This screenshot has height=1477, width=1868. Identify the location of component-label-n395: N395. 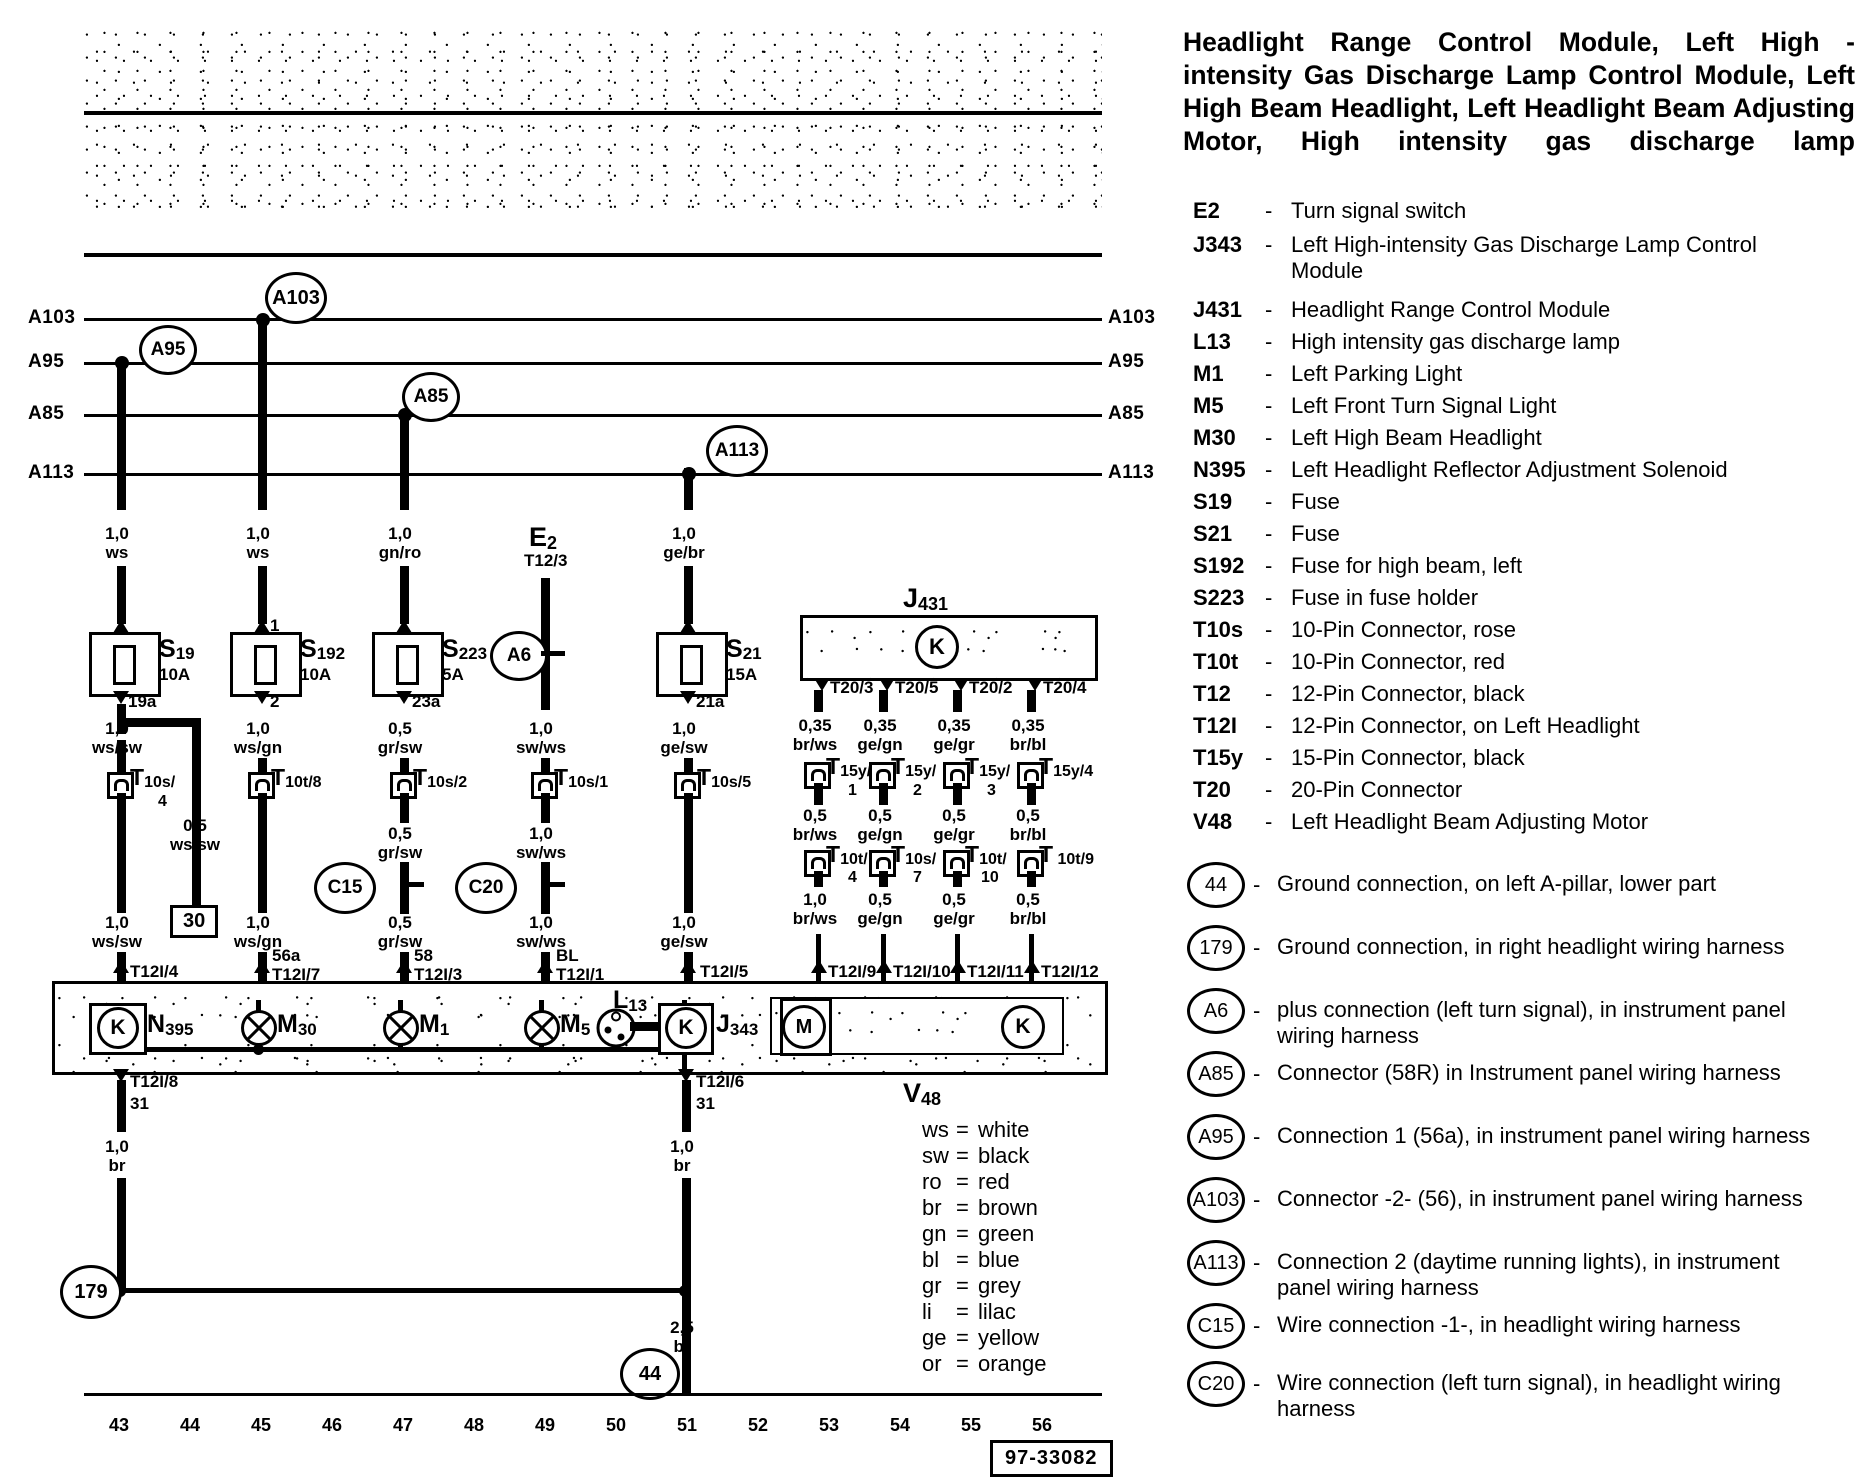
(170, 1024).